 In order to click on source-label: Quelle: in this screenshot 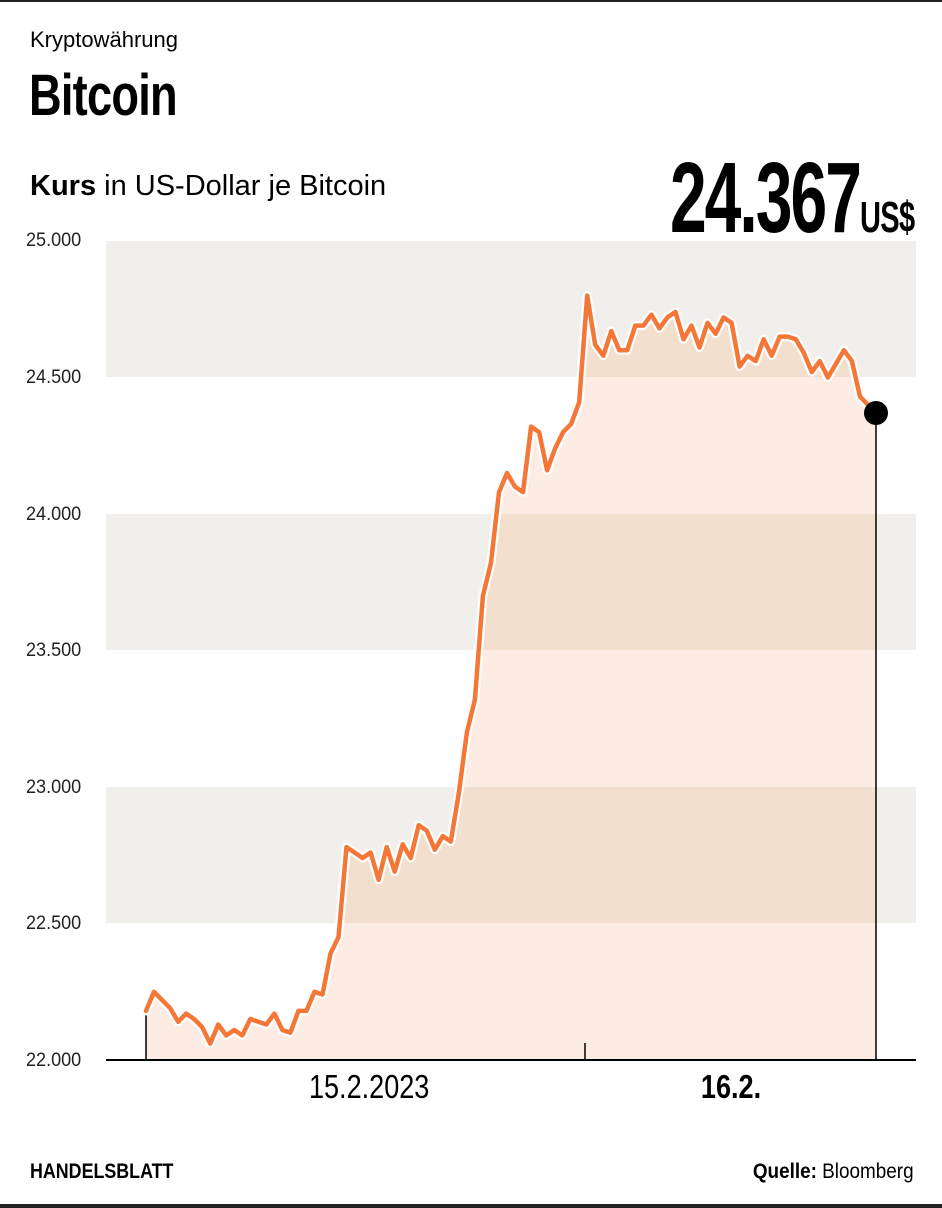, I will do `click(785, 1171)`.